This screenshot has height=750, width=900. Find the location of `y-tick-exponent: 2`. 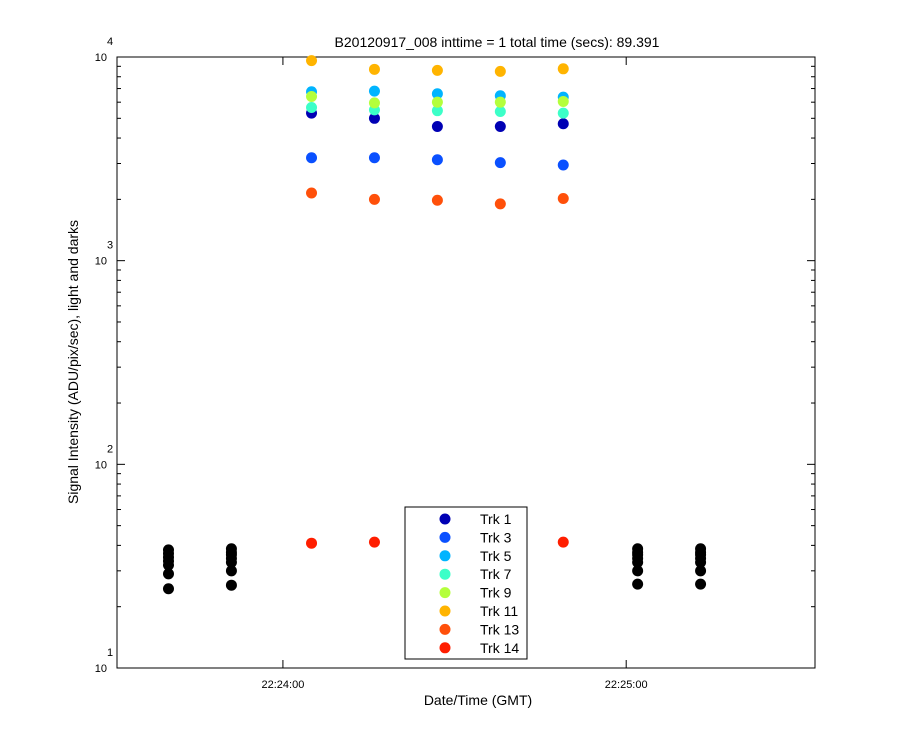

y-tick-exponent: 2 is located at coordinates (110, 449).